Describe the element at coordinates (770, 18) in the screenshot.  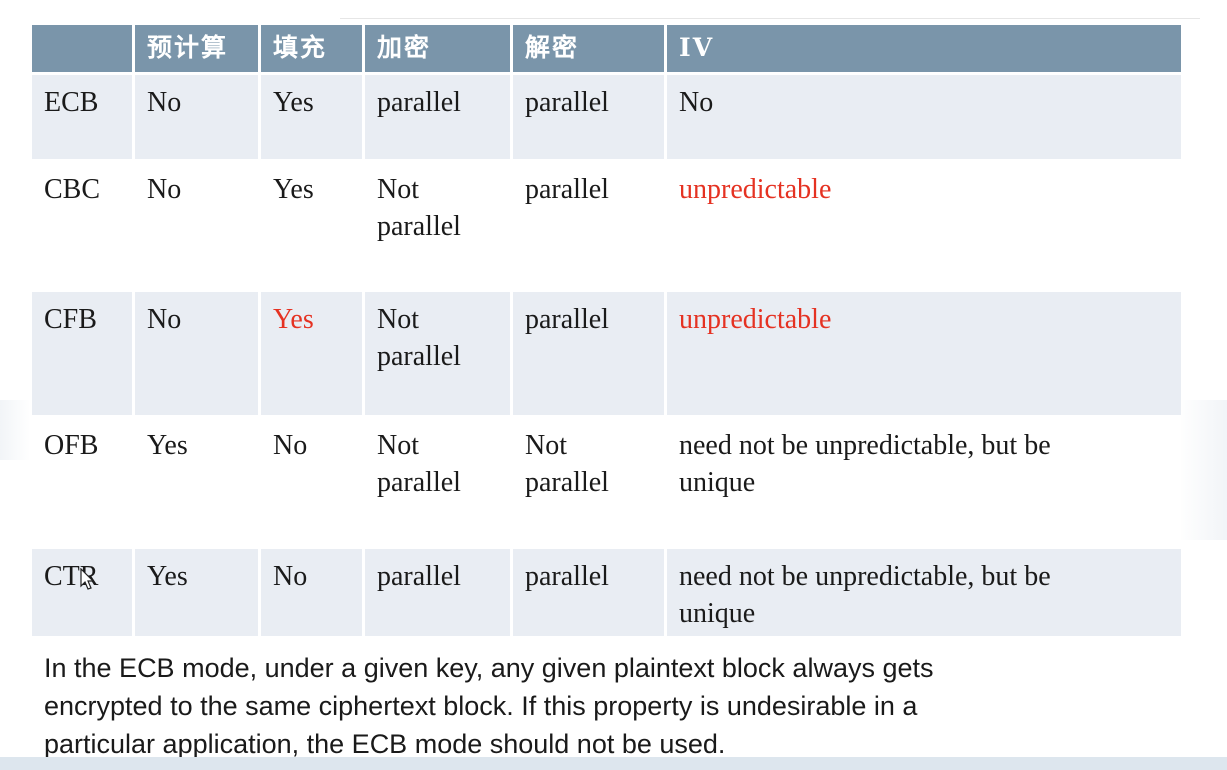
I see `top-divider` at that location.